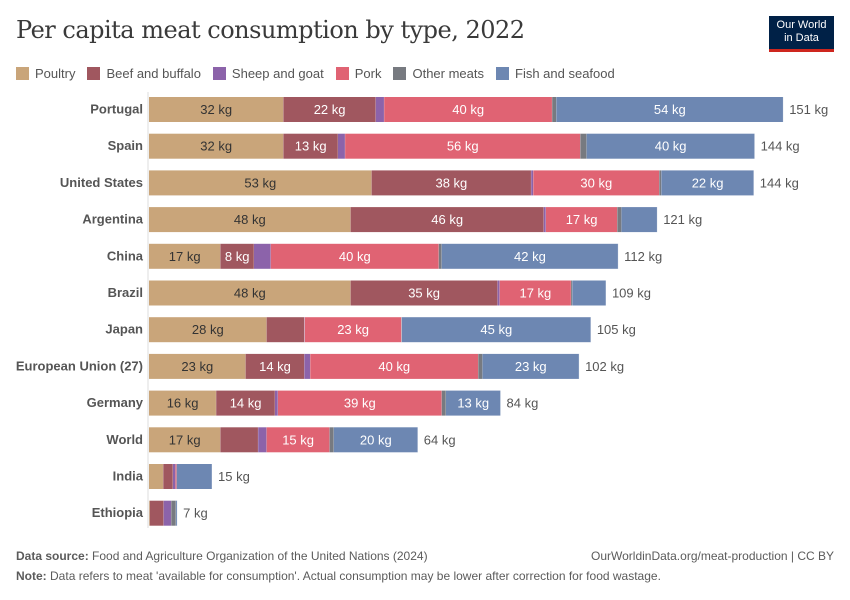 Image resolution: width=850 pixels, height=600 pixels. I want to click on legend-item-fish-and-seafood: Fish and seafood, so click(555, 73).